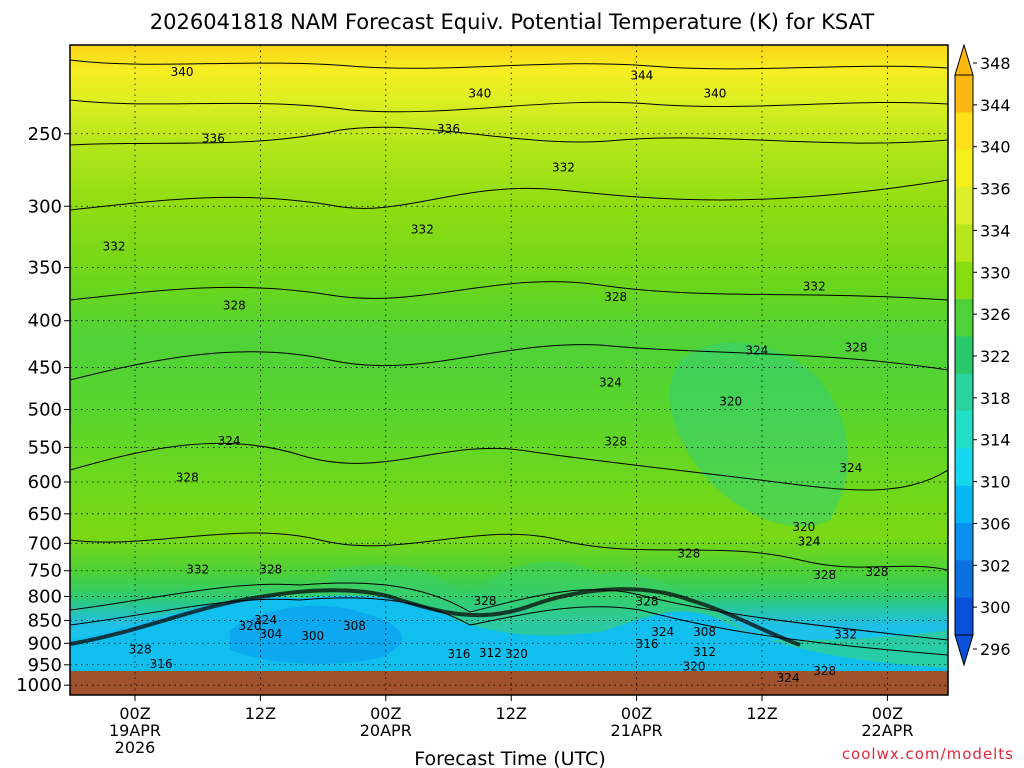 The image size is (1024, 768). What do you see at coordinates (995, 63) in the screenshot?
I see `colorbar-label: 348` at bounding box center [995, 63].